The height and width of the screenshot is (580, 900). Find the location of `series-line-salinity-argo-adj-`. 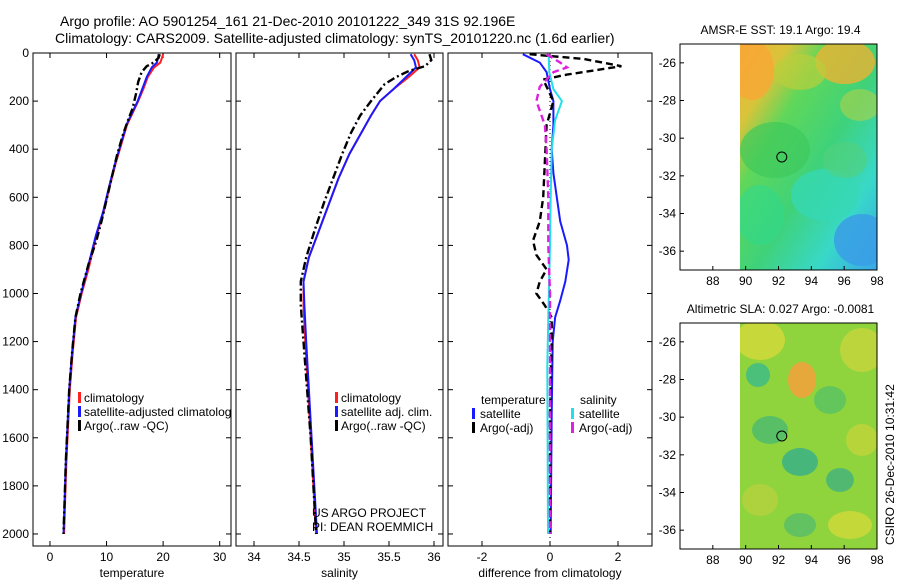

series-line-salinity-argo-adj- is located at coordinates (552, 293).